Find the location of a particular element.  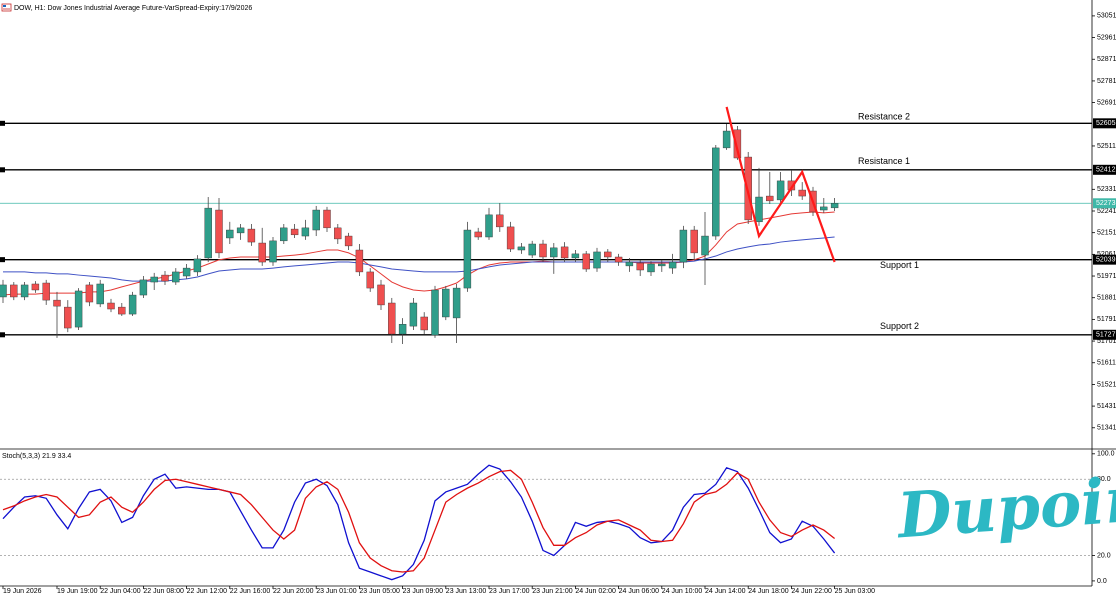

level-label: Support 1 is located at coordinates (899, 265).